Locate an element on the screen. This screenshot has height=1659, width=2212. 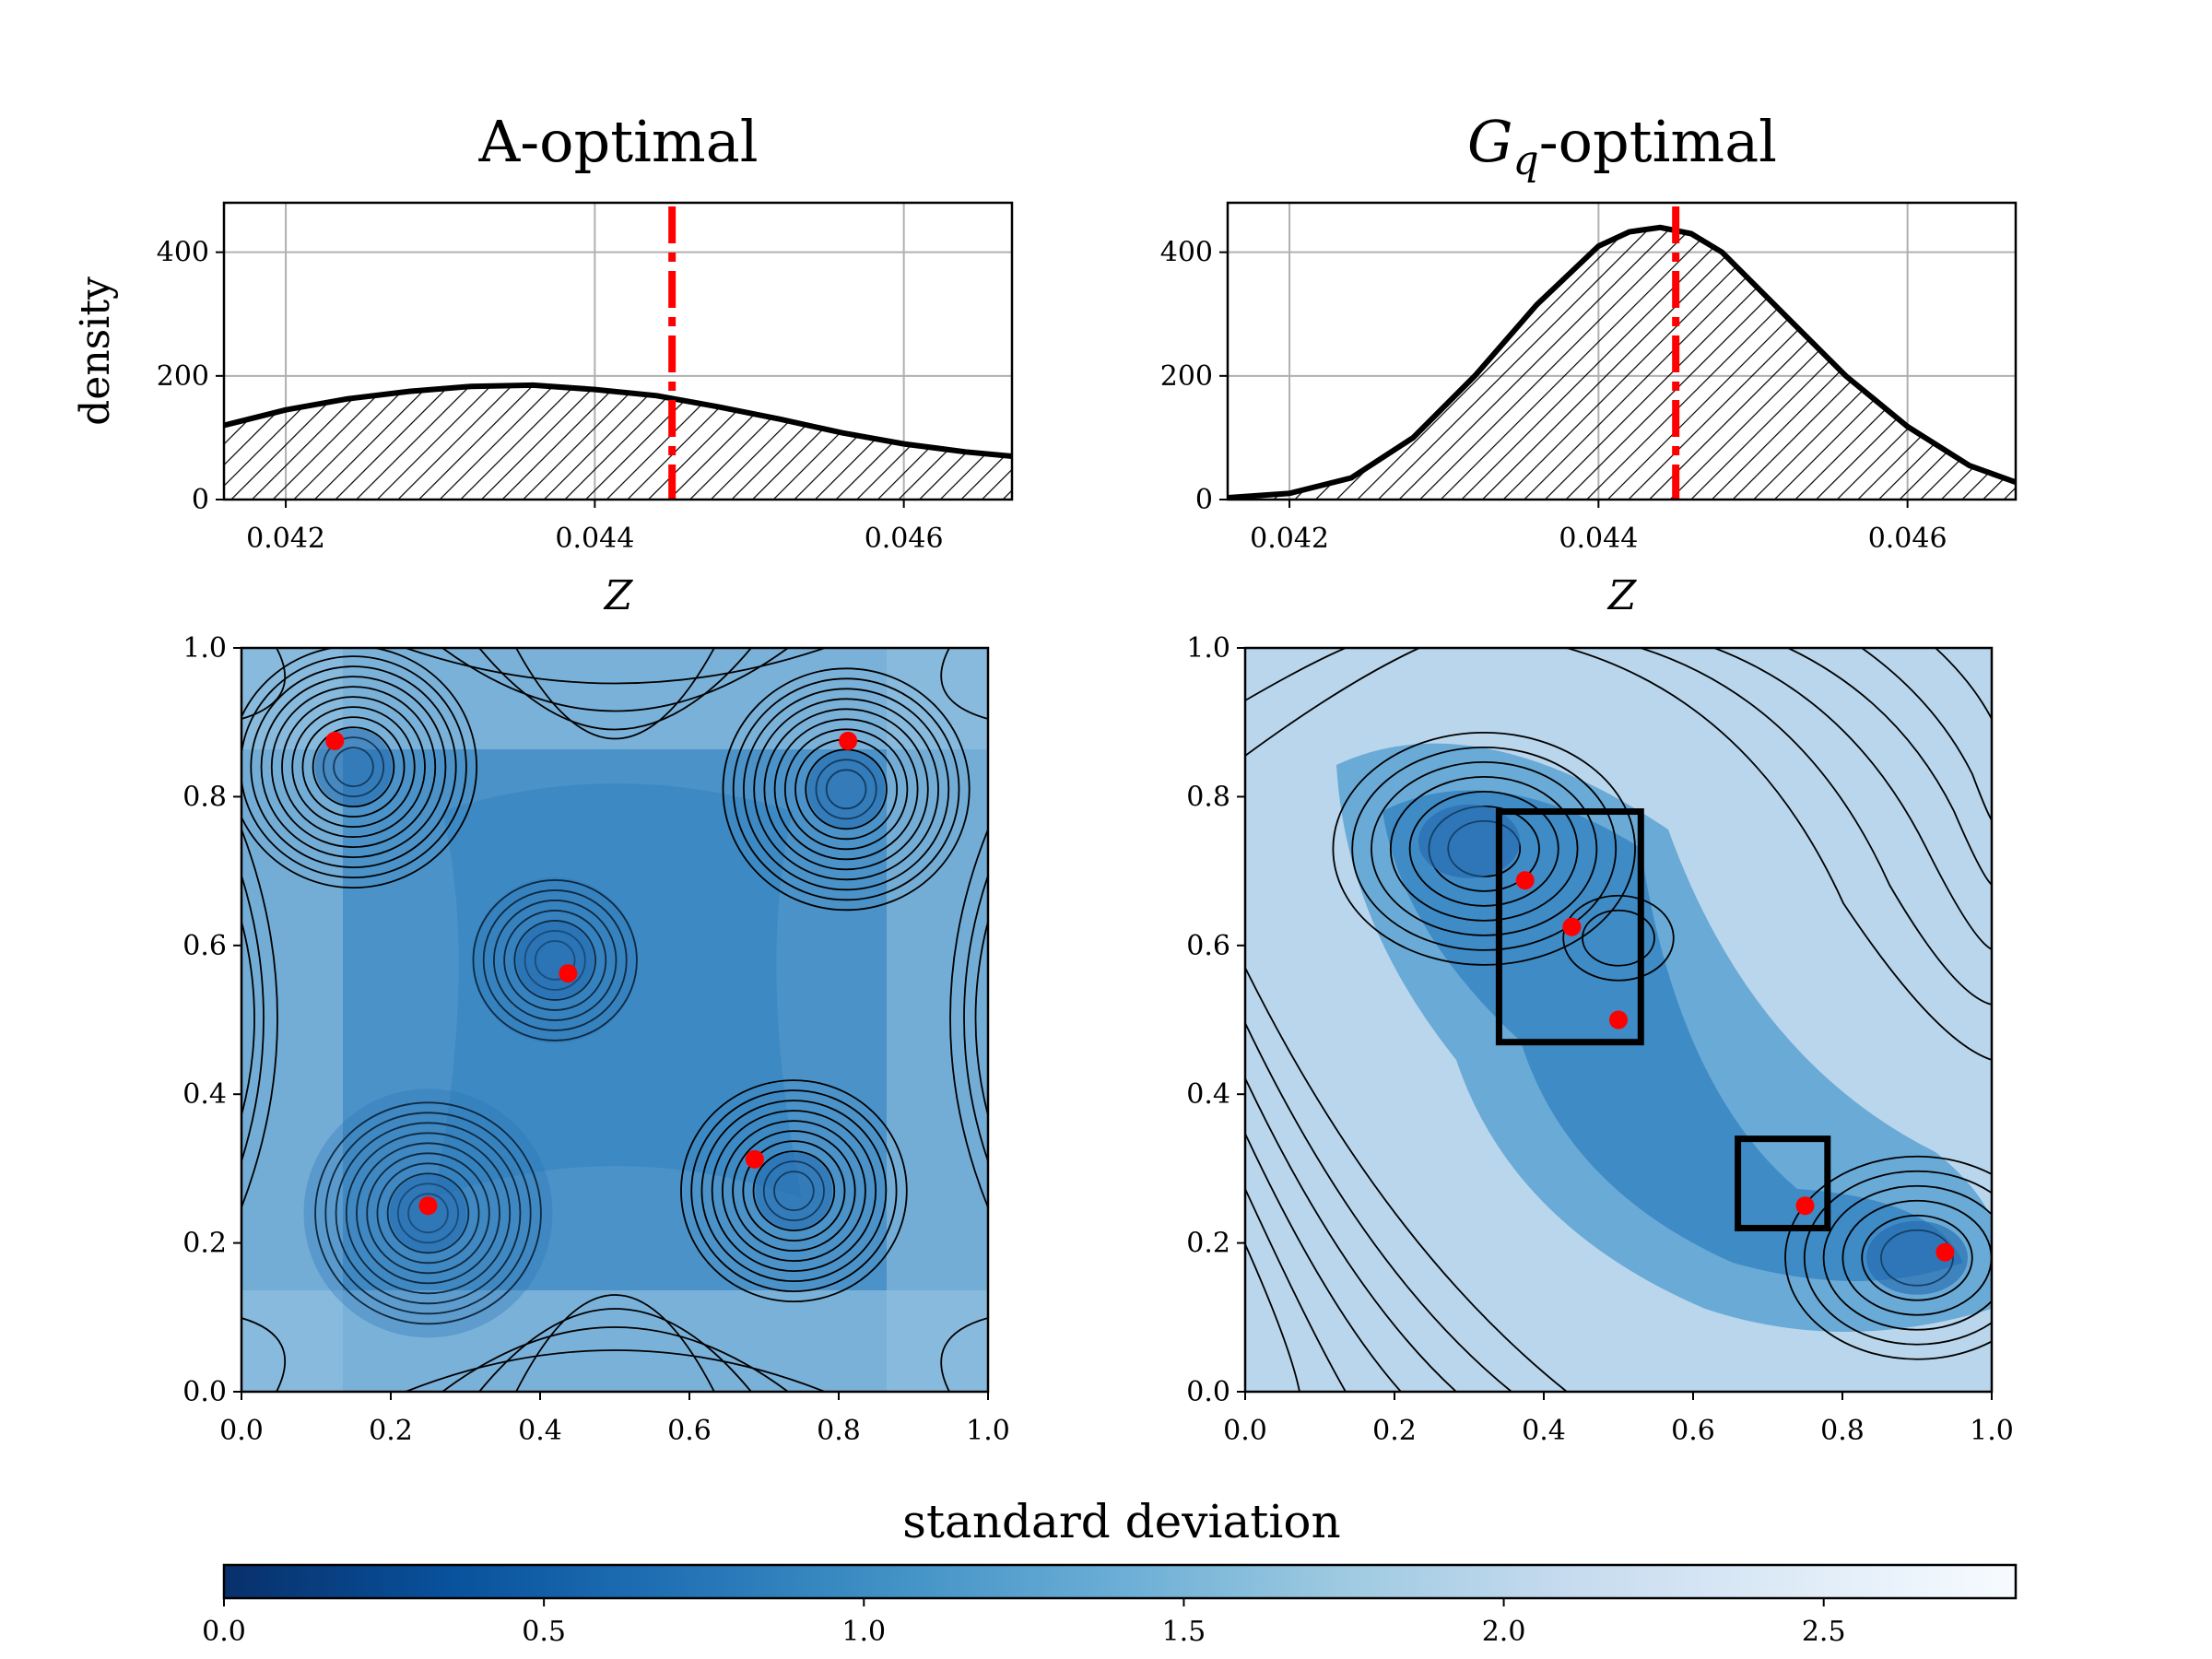
highlight-box is located at coordinates (1783, 1183).